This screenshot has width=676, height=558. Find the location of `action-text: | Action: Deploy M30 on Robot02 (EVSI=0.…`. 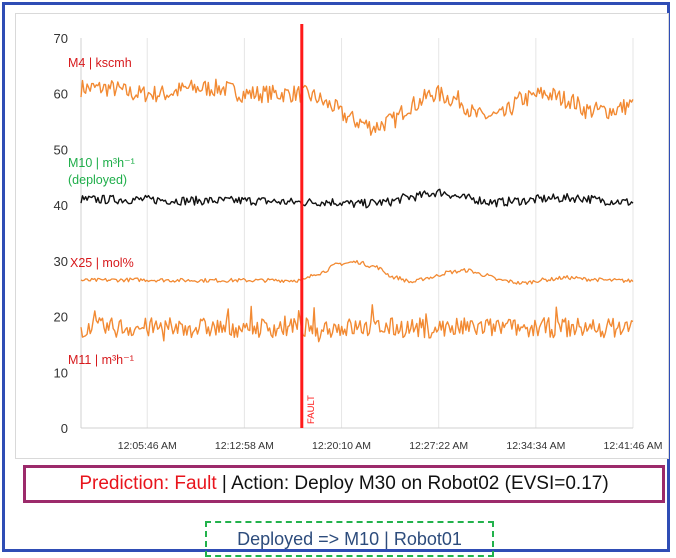

action-text: | Action: Deploy M30 on Robot02 (EVSI=0.… is located at coordinates (412, 483).